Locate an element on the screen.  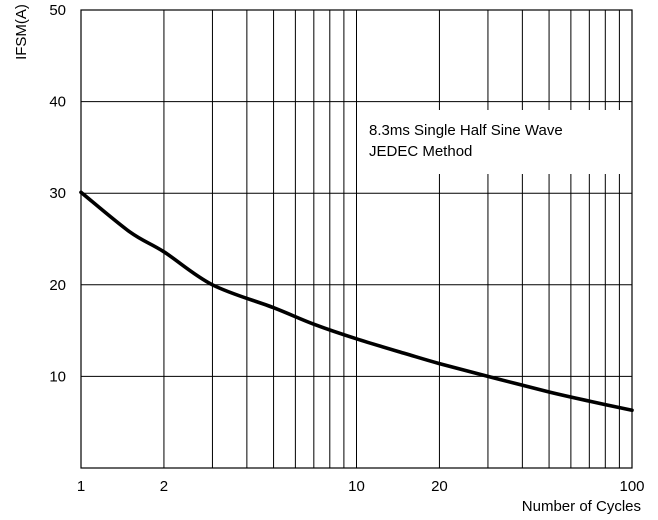
annotation-background is located at coordinates (491, 142).